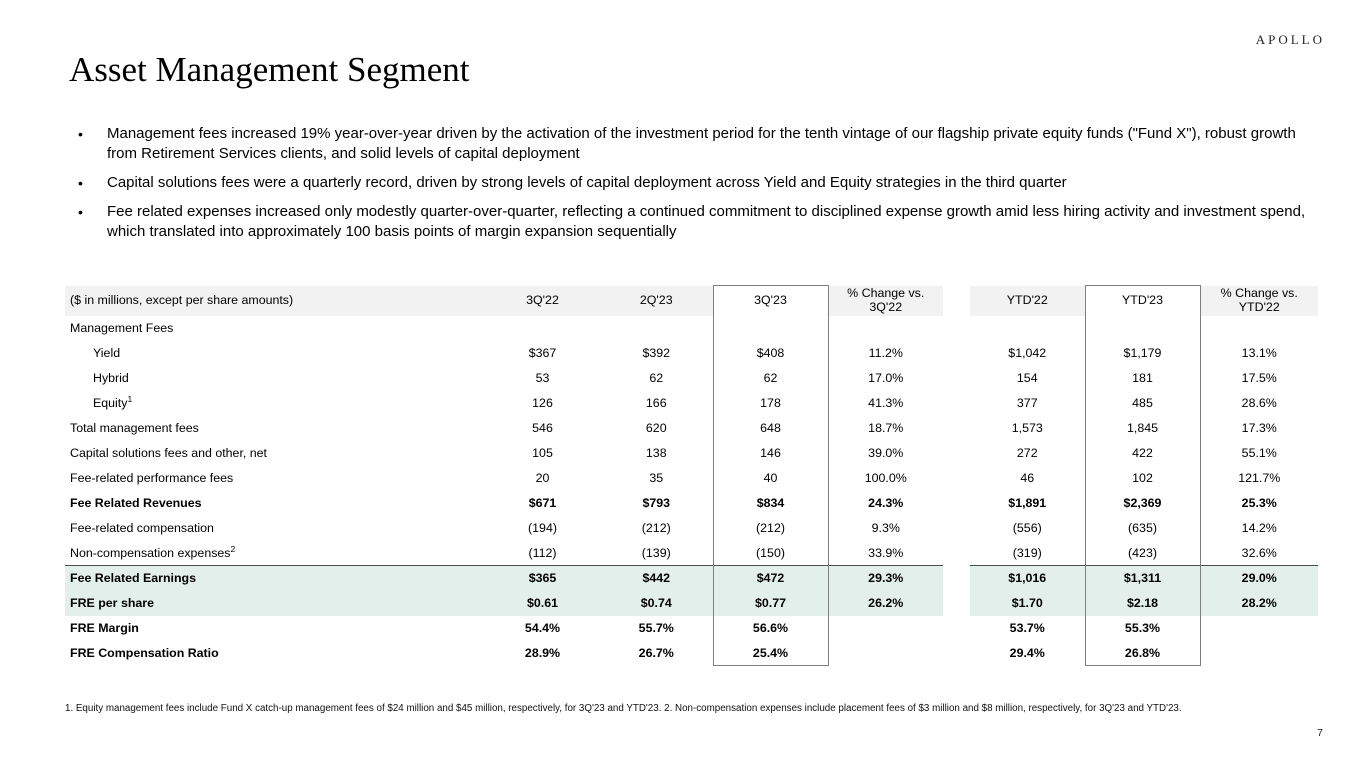  I want to click on table-cell: $0.61, so click(542, 603).